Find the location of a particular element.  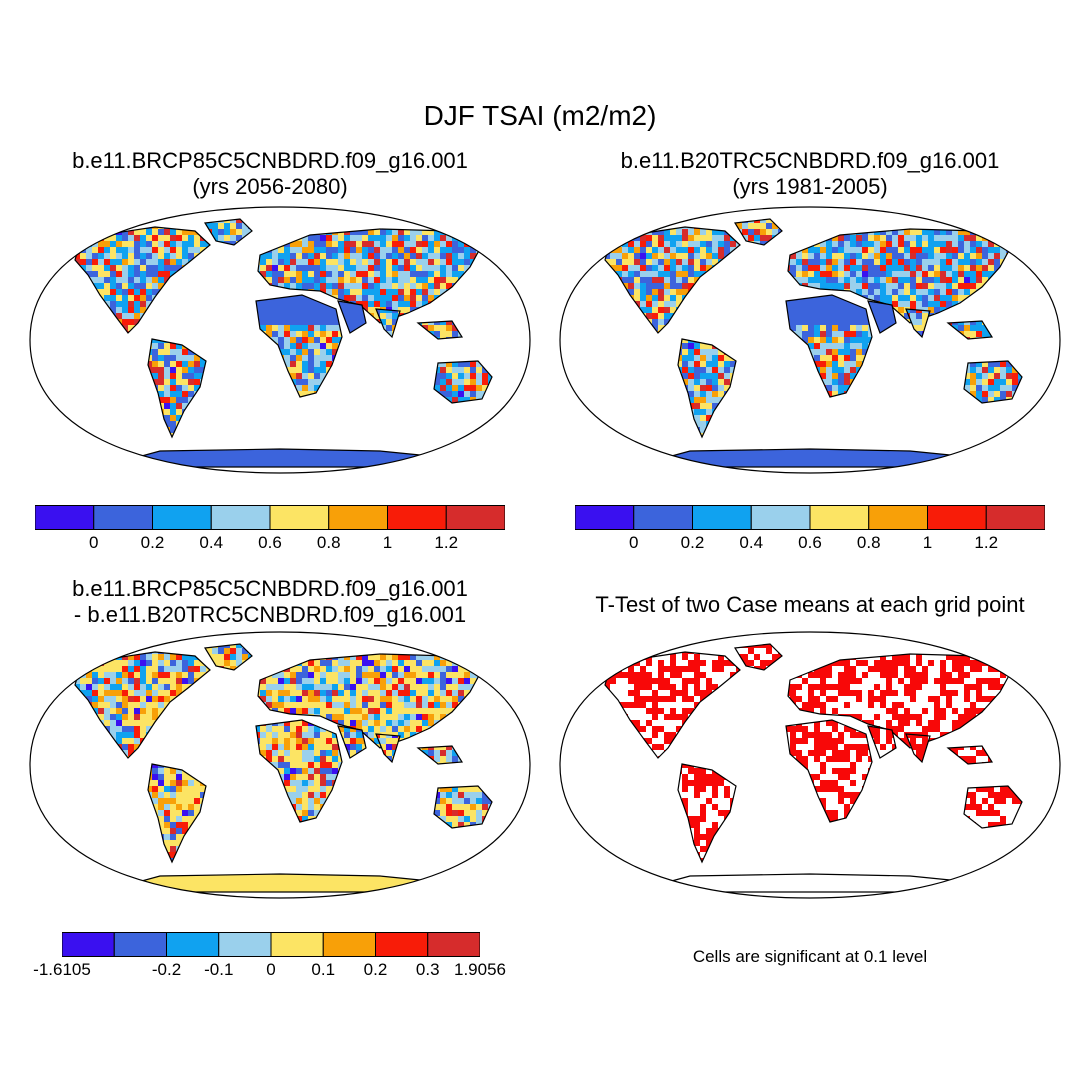

colorbar-tick-label: -1.6105 is located at coordinates (62, 970).